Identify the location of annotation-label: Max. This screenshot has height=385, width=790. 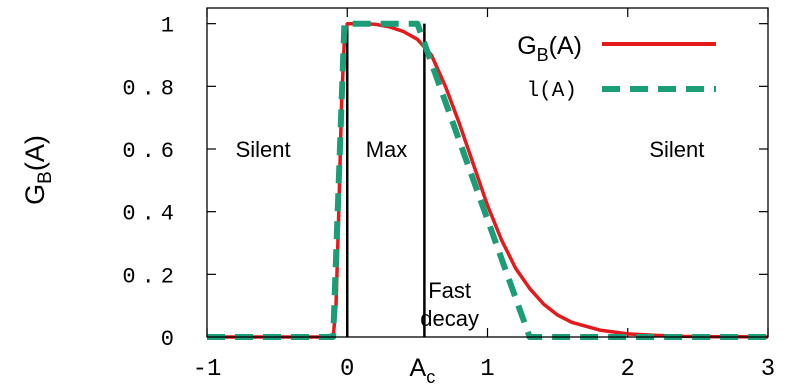
(387, 149).